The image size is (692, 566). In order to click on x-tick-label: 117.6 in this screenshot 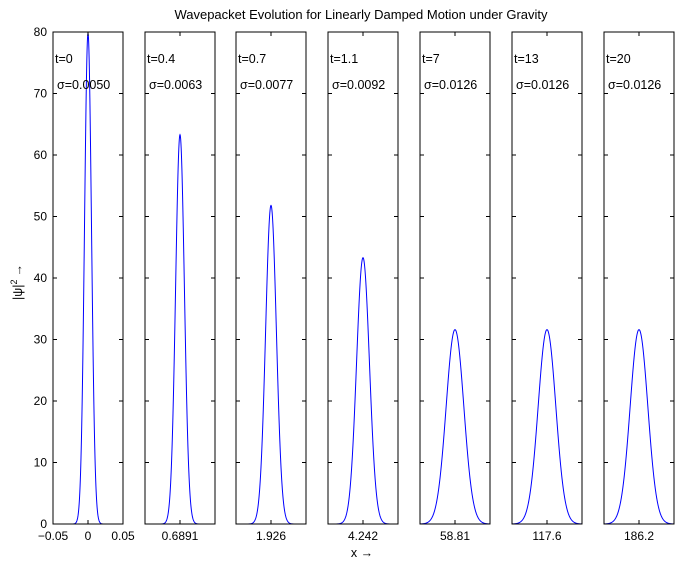, I will do `click(546, 536)`.